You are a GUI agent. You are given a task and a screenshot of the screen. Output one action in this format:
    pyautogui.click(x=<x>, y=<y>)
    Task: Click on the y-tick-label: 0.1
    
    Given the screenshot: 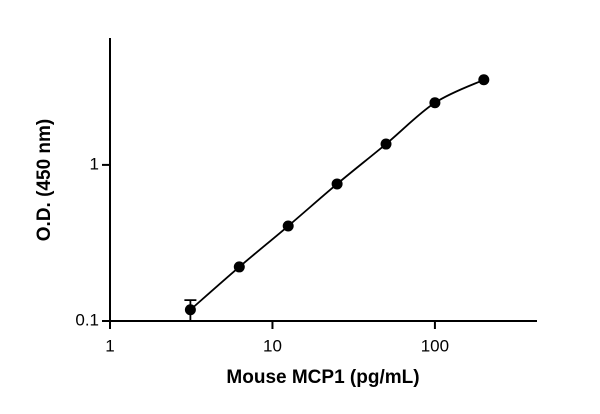 What is the action you would take?
    pyautogui.click(x=87, y=319)
    